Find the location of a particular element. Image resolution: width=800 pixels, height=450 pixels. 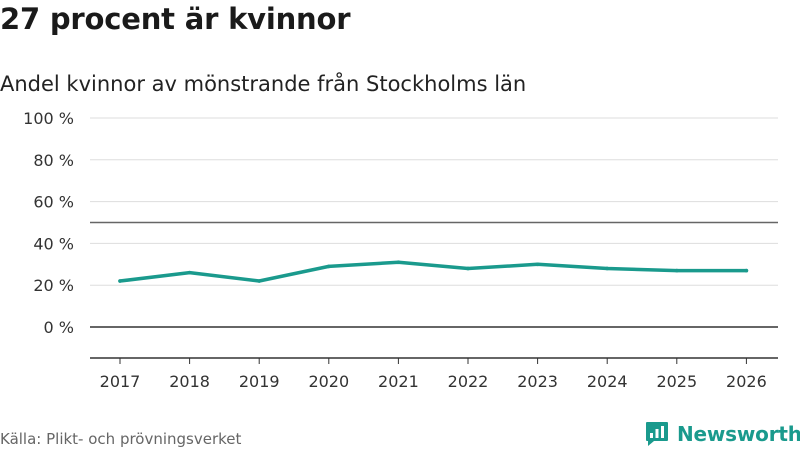

source-note: Källa: Plikt- och prövningsverket is located at coordinates (121, 439).